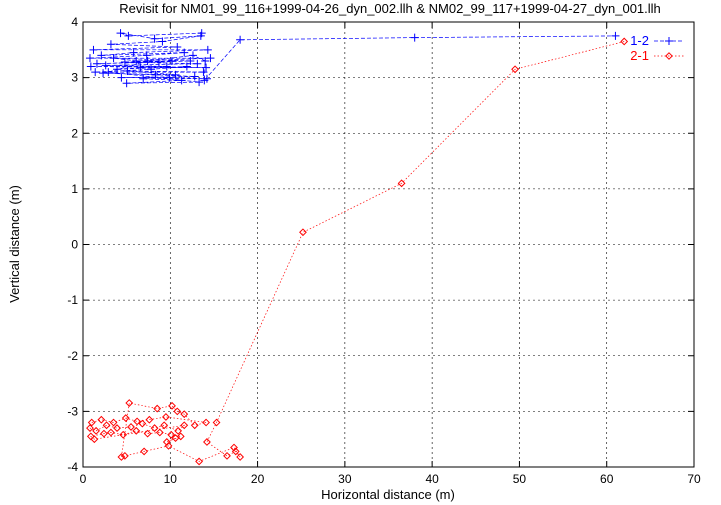  What do you see at coordinates (74, 78) in the screenshot?
I see `y-tick-label: 3` at bounding box center [74, 78].